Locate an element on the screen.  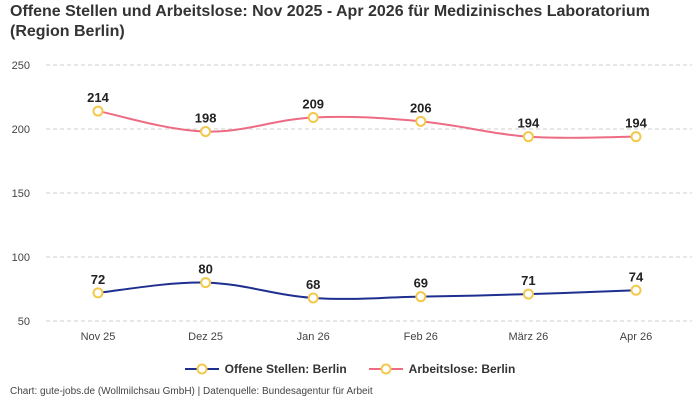
data-label: 214 is located at coordinates (98, 97).